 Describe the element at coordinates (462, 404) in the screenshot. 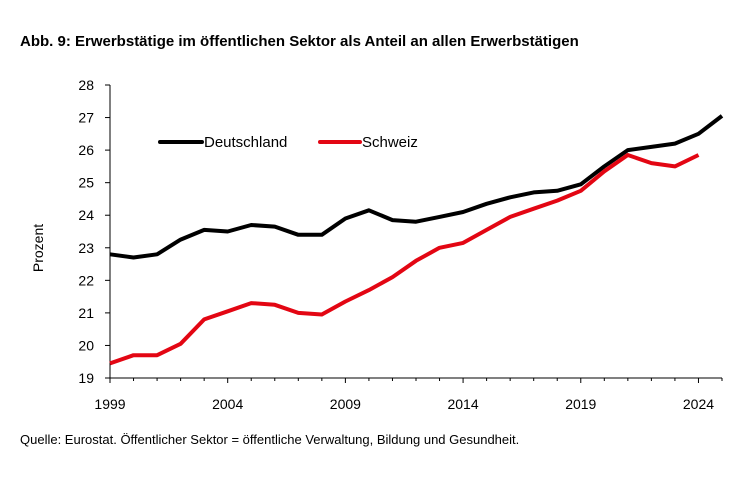

I see `x-tick-label: 2014` at that location.